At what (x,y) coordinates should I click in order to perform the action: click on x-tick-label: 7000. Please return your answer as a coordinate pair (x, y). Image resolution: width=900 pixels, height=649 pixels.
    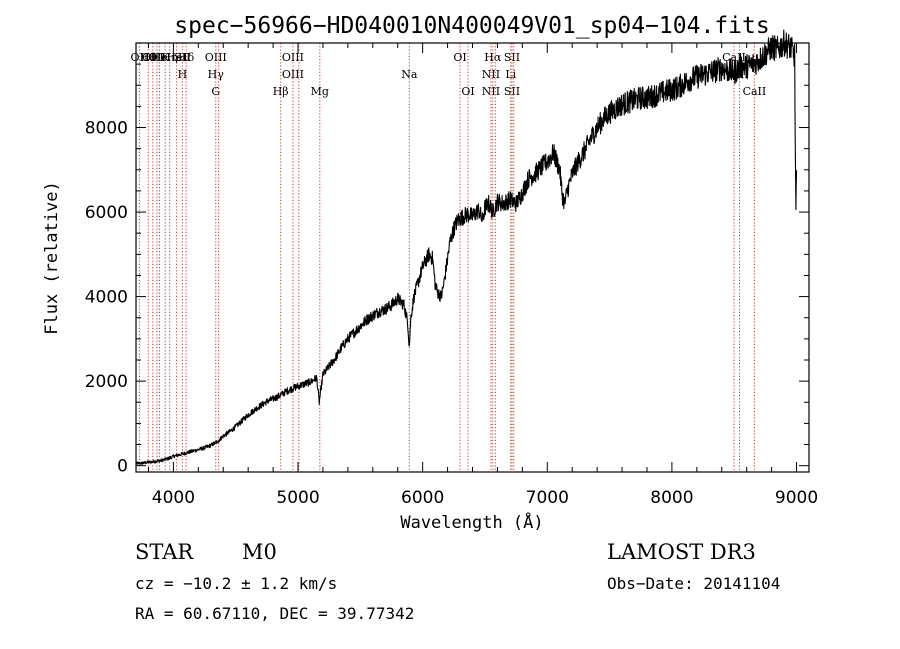
    Looking at the image, I should click on (547, 498).